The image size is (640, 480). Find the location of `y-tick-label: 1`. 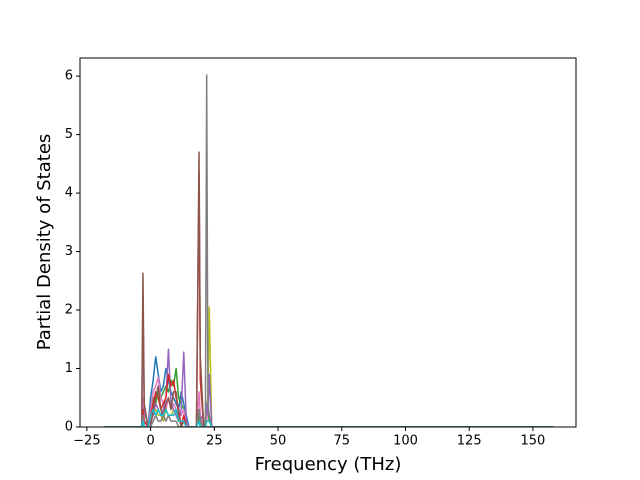

y-tick-label: 1 is located at coordinates (69, 368).